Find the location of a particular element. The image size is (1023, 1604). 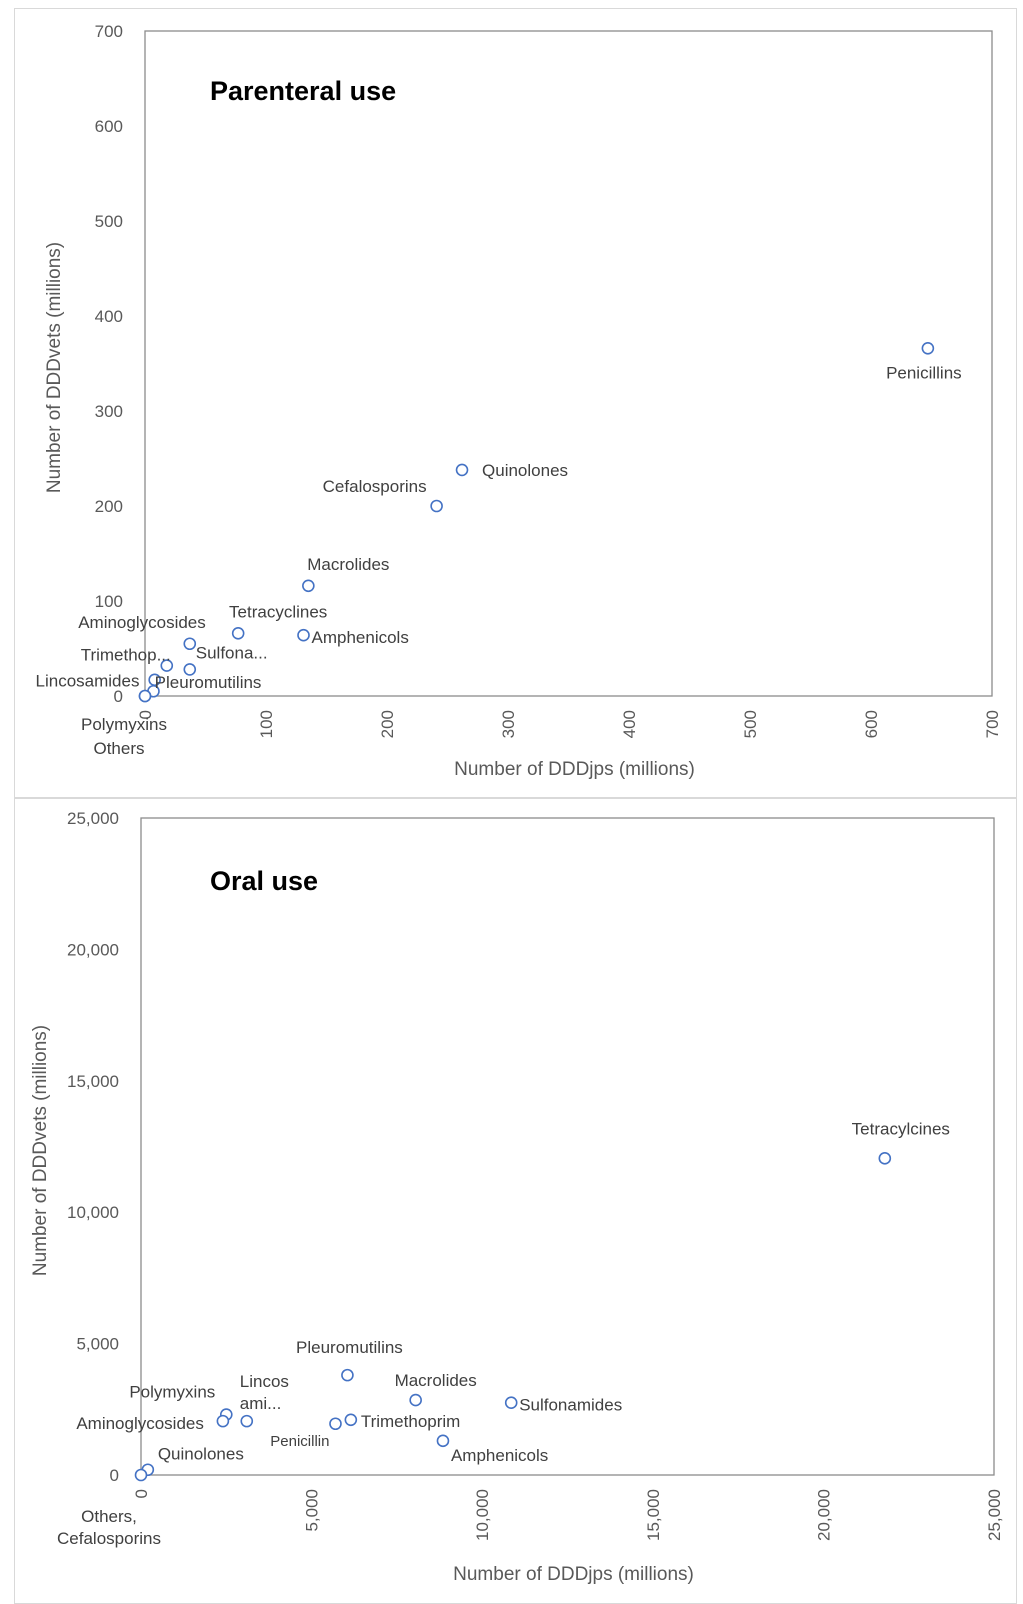

y-tick-label: 500 is located at coordinates (109, 221).